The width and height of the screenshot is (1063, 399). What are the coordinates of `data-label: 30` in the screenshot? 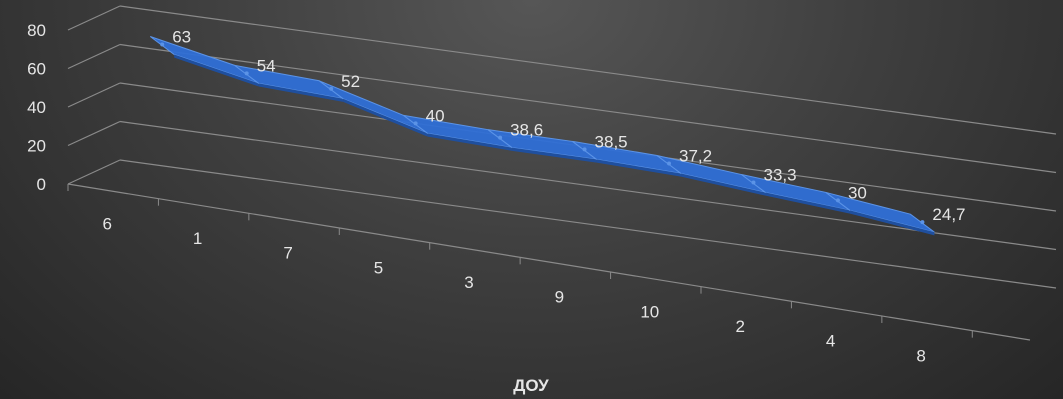 It's located at (857, 192).